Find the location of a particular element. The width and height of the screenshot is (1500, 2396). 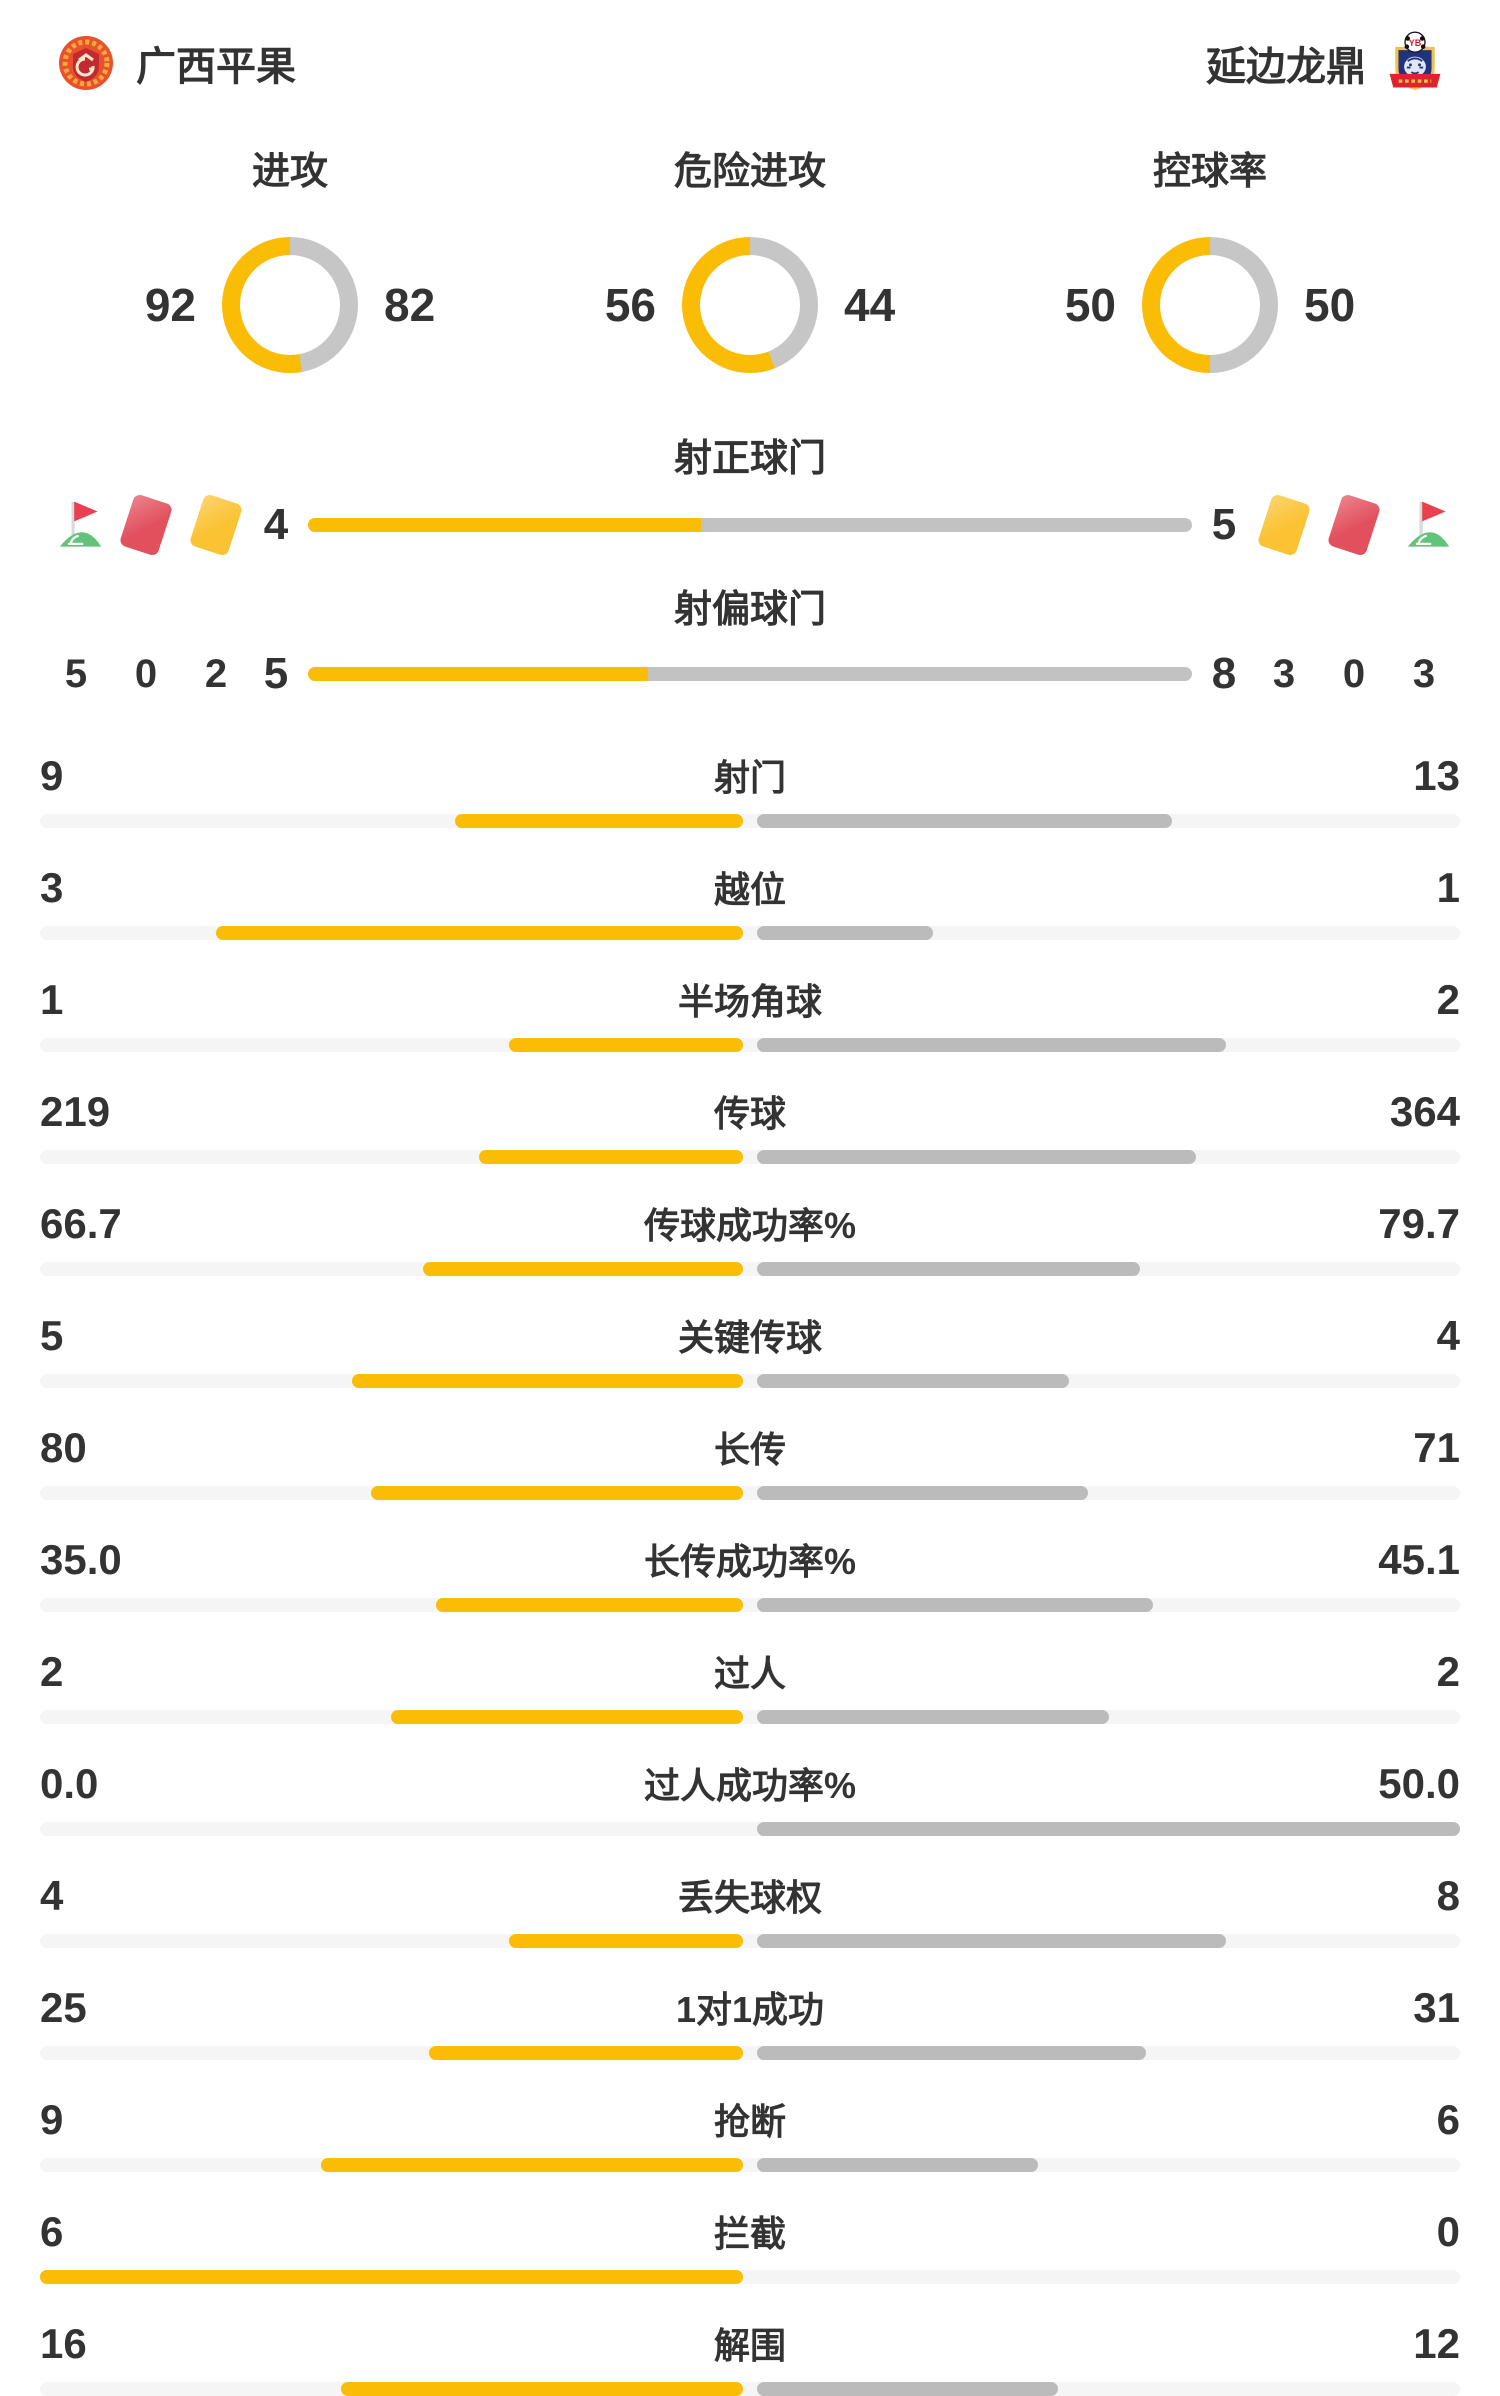

away-value: 44 is located at coordinates (870, 305).